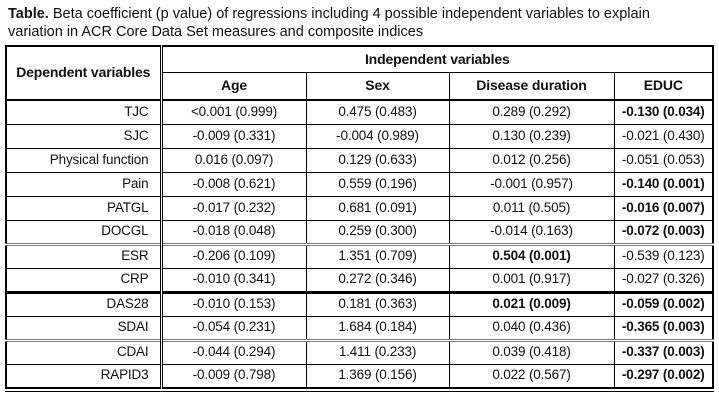  Describe the element at coordinates (663, 208) in the screenshot. I see `value-cell: -0.016 (0.007)` at that location.